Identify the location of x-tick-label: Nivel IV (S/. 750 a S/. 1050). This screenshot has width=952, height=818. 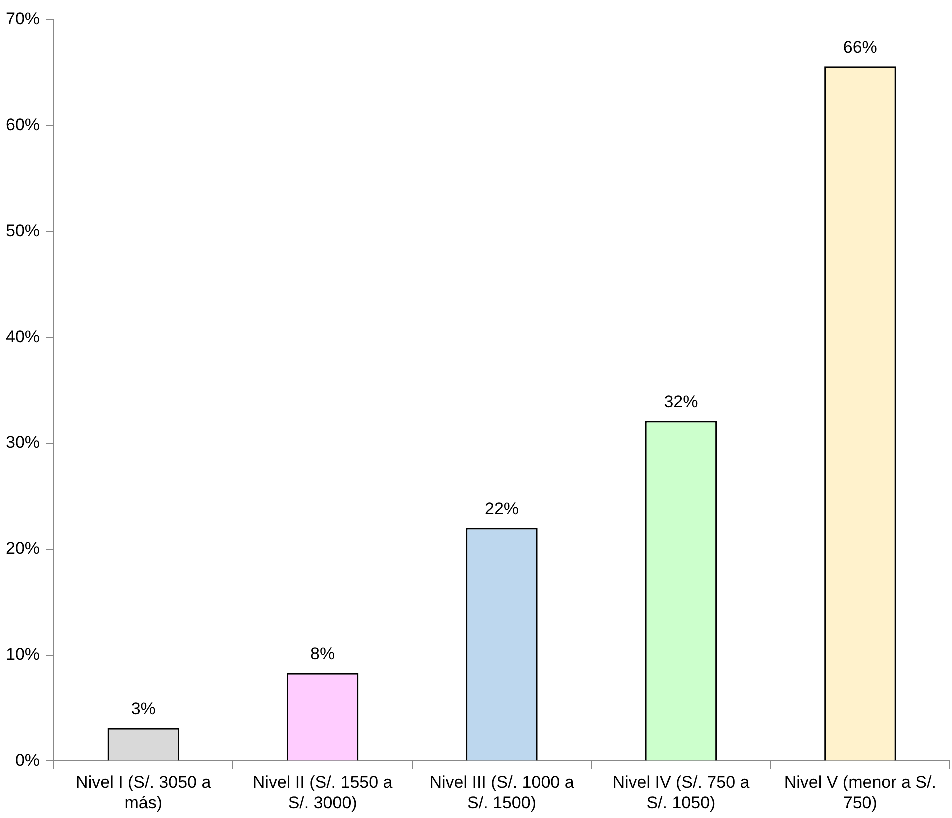
(681, 792).